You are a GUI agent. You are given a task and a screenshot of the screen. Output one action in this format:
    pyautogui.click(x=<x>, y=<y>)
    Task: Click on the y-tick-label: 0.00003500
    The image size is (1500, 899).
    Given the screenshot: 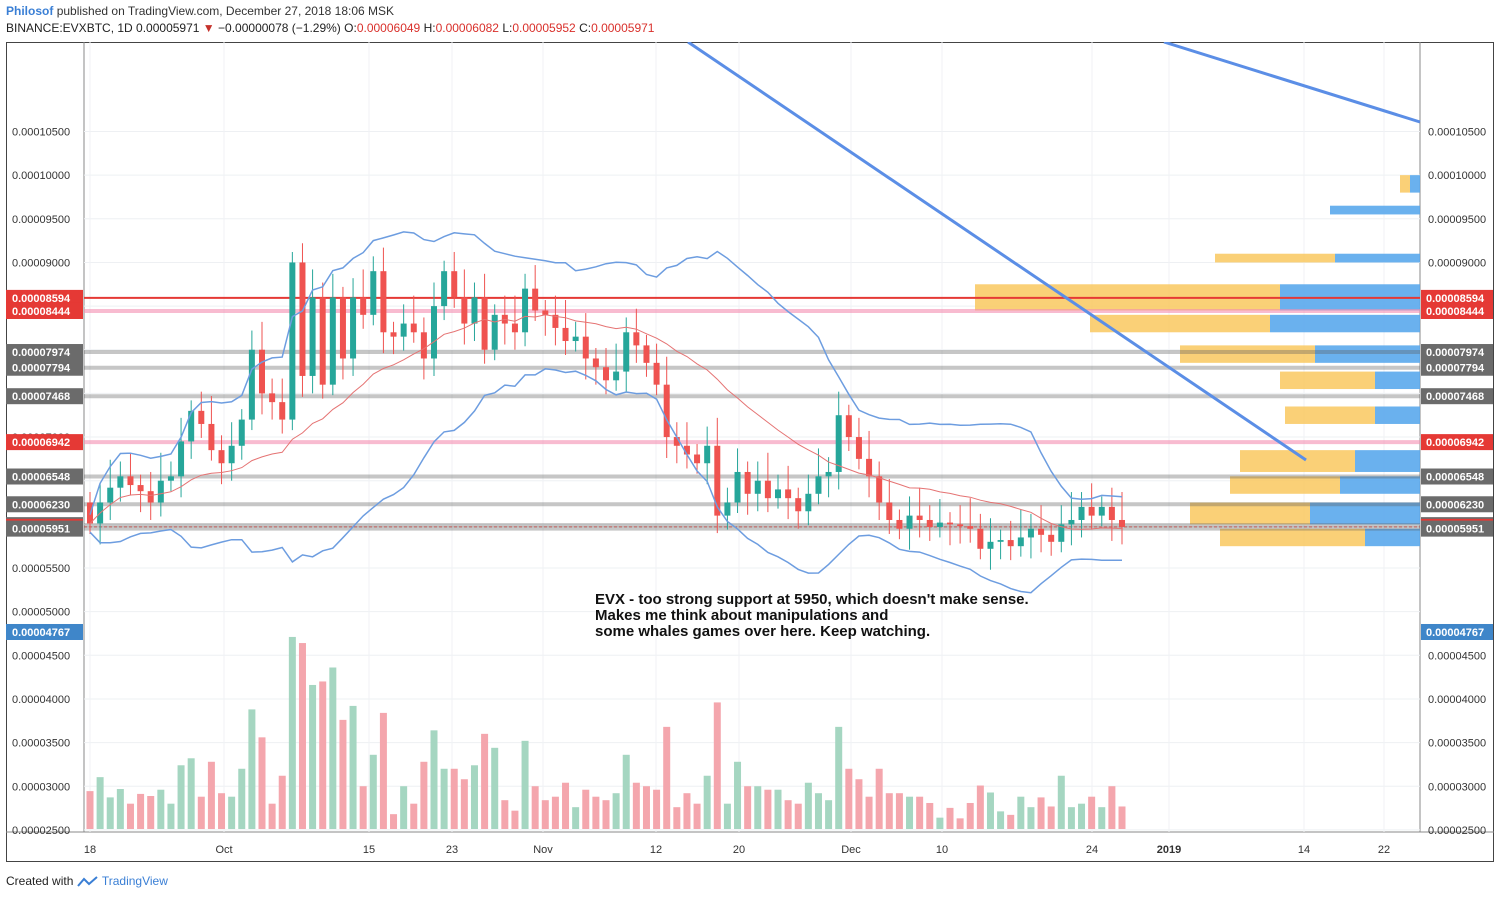 What is the action you would take?
    pyautogui.click(x=41, y=744)
    